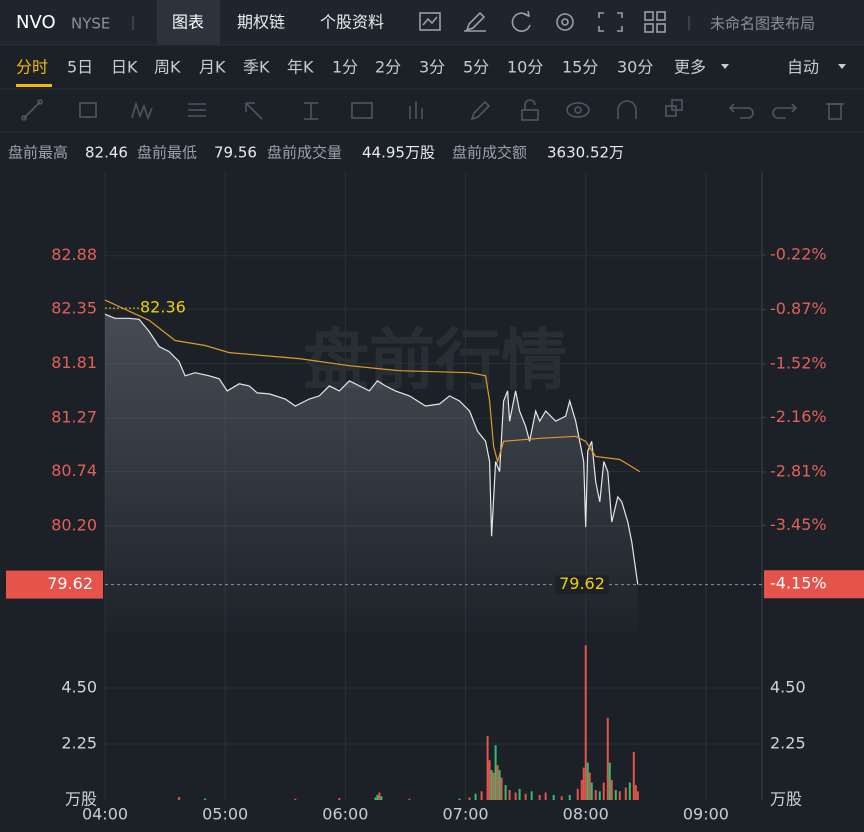 The image size is (864, 832). Describe the element at coordinates (74, 417) in the screenshot. I see `y-tick-label: 81.27` at that location.